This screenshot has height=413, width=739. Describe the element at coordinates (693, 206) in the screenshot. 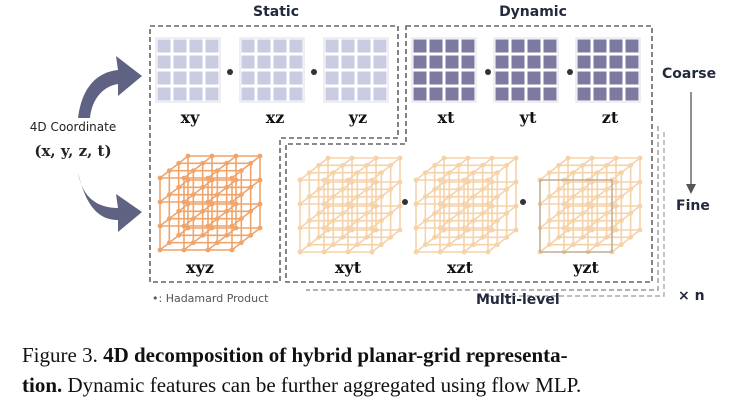

I see `fine-label: Fine` at that location.